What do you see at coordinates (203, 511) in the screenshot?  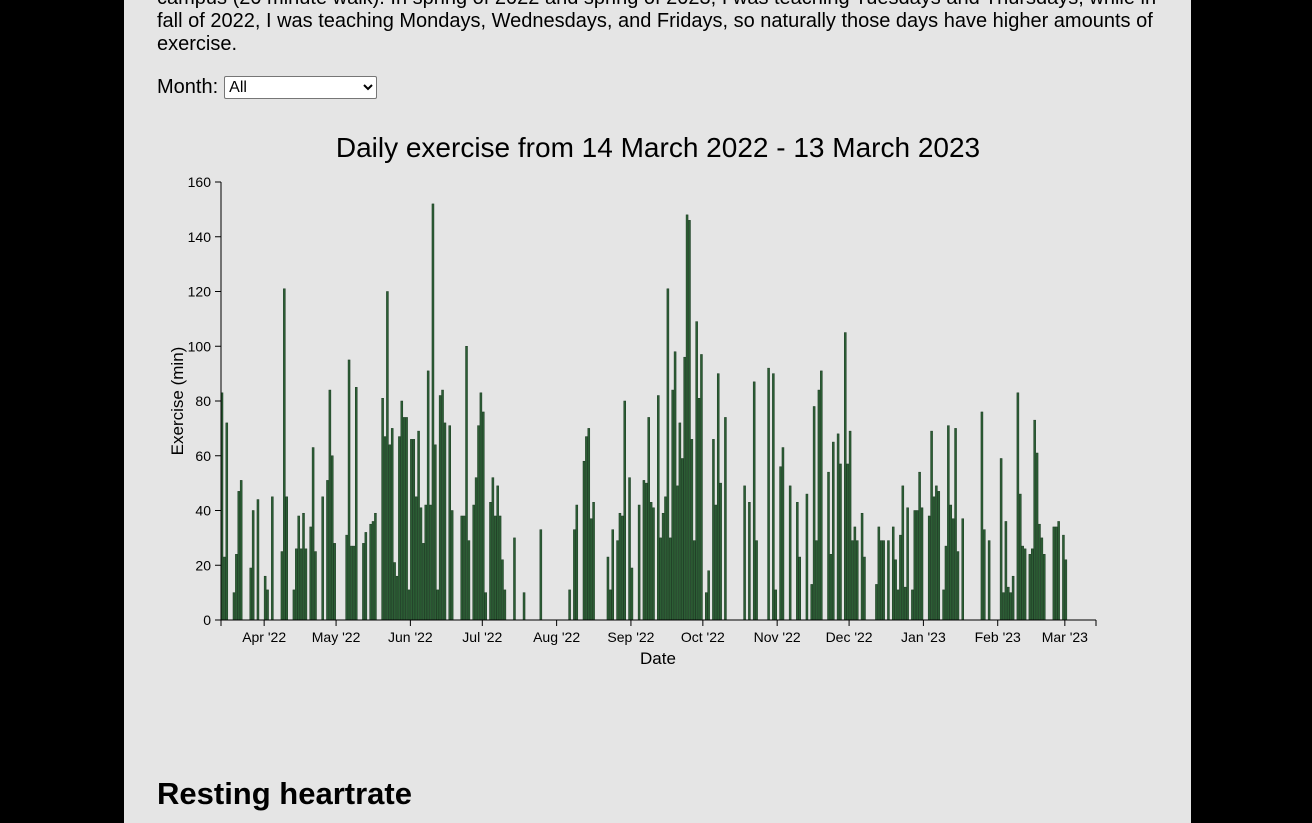 I see `y-tick-label: 40` at bounding box center [203, 511].